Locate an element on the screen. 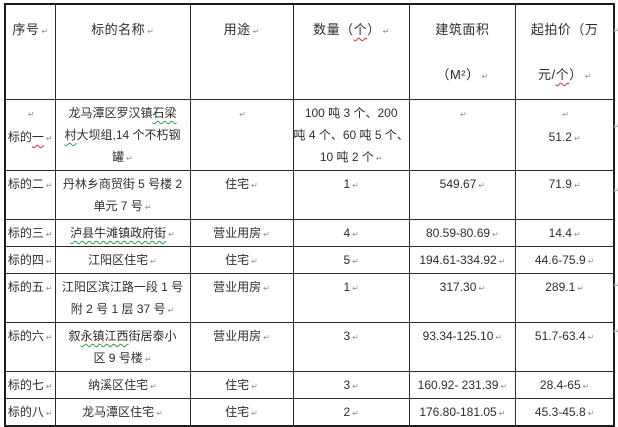 Image resolution: width=618 pixels, height=427 pixels. text-line: 176.80-181.05 ↵ is located at coordinates (462, 413).